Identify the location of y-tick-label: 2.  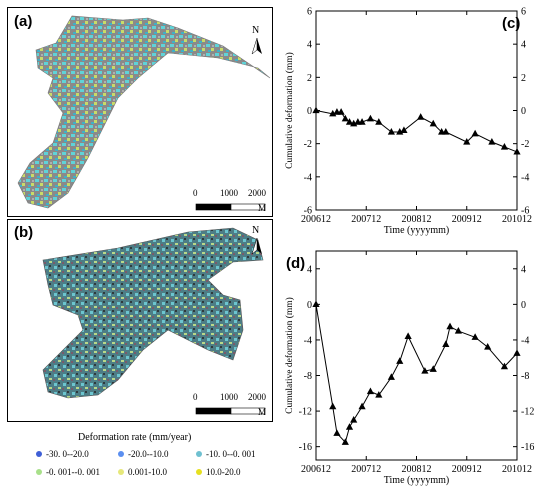
(309, 78).